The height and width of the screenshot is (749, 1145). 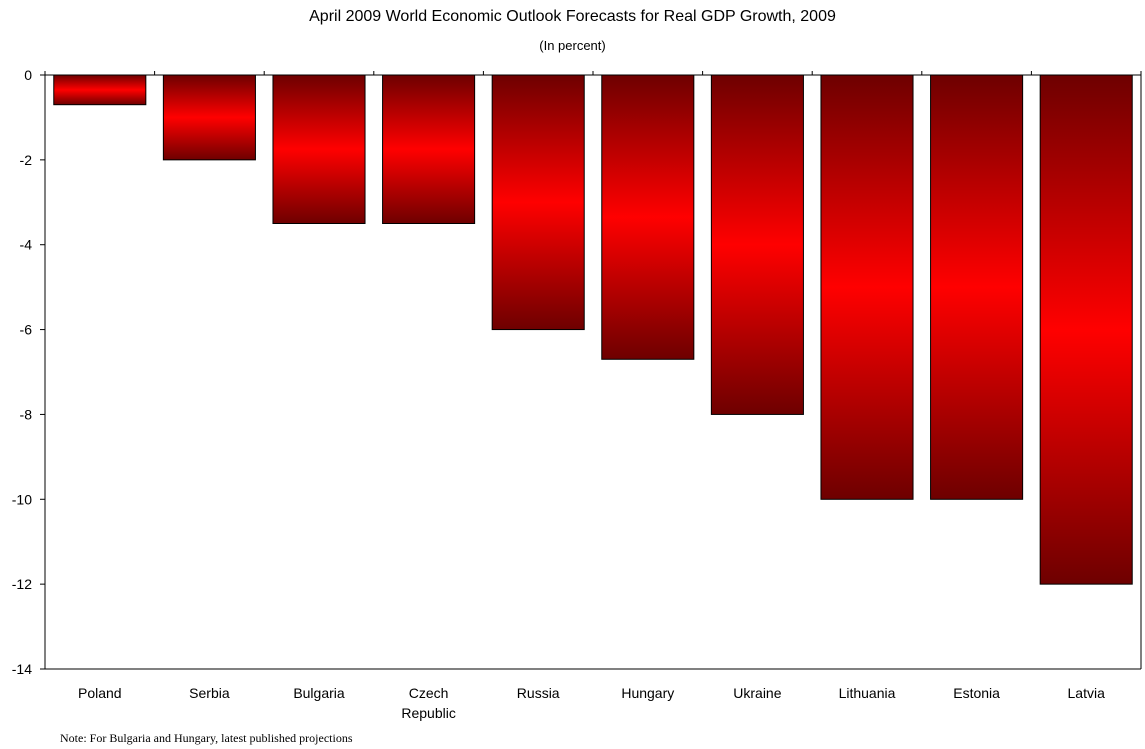 I want to click on bar-hungary, so click(x=648, y=217).